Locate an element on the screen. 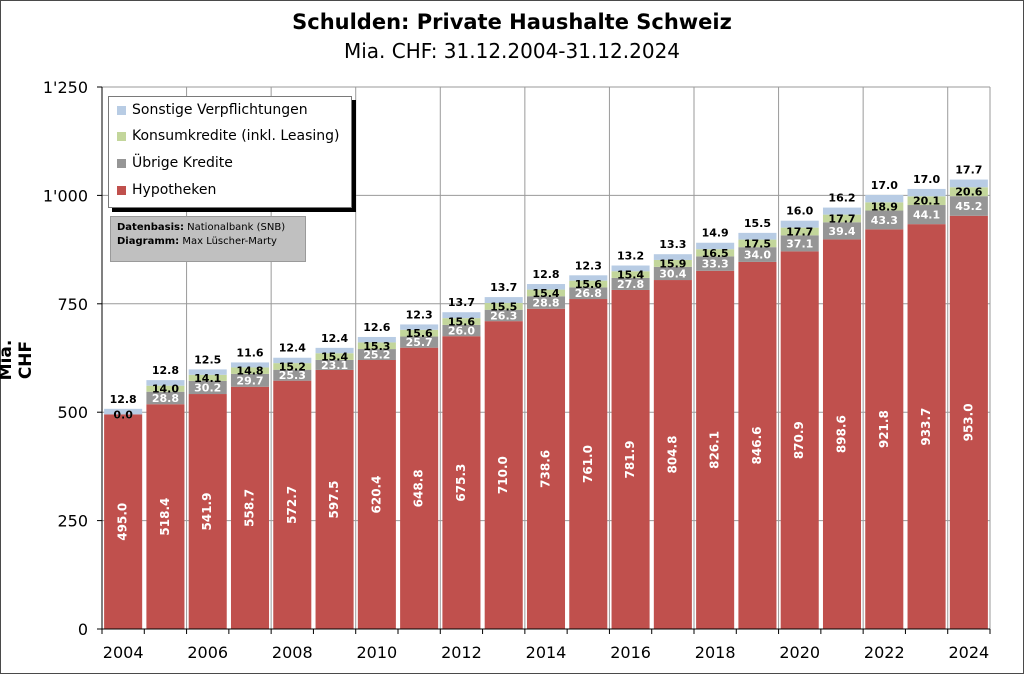 The width and height of the screenshot is (1024, 674). data-label-uebrige: 43.3 is located at coordinates (884, 220).